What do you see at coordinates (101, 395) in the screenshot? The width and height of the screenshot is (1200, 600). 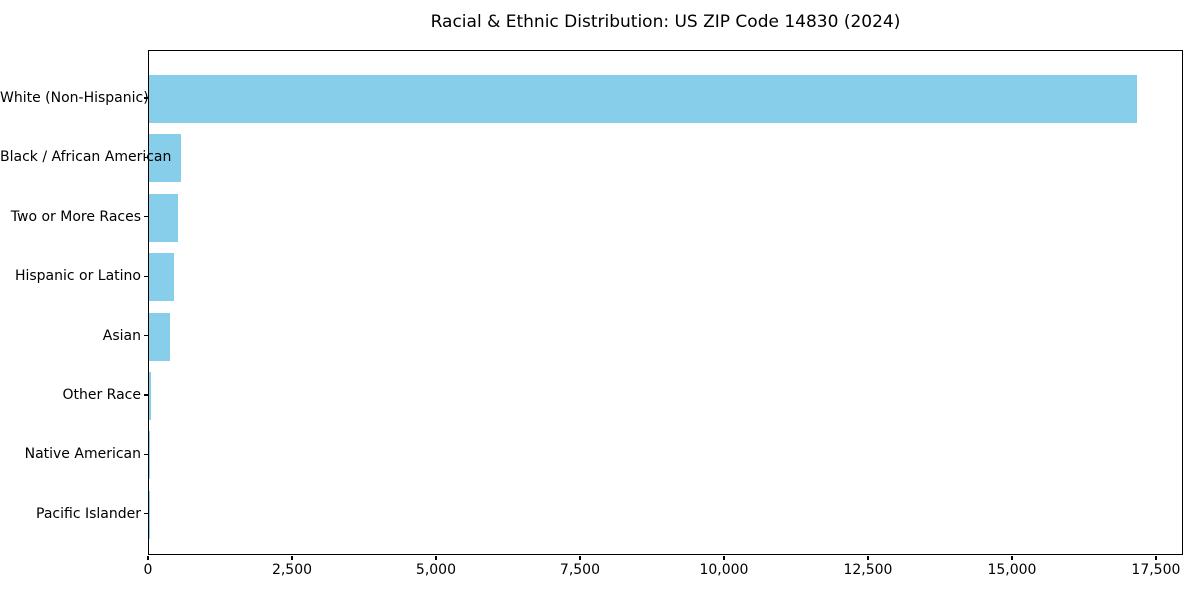 I see `y-tick-label-other-race: Other Race` at bounding box center [101, 395].